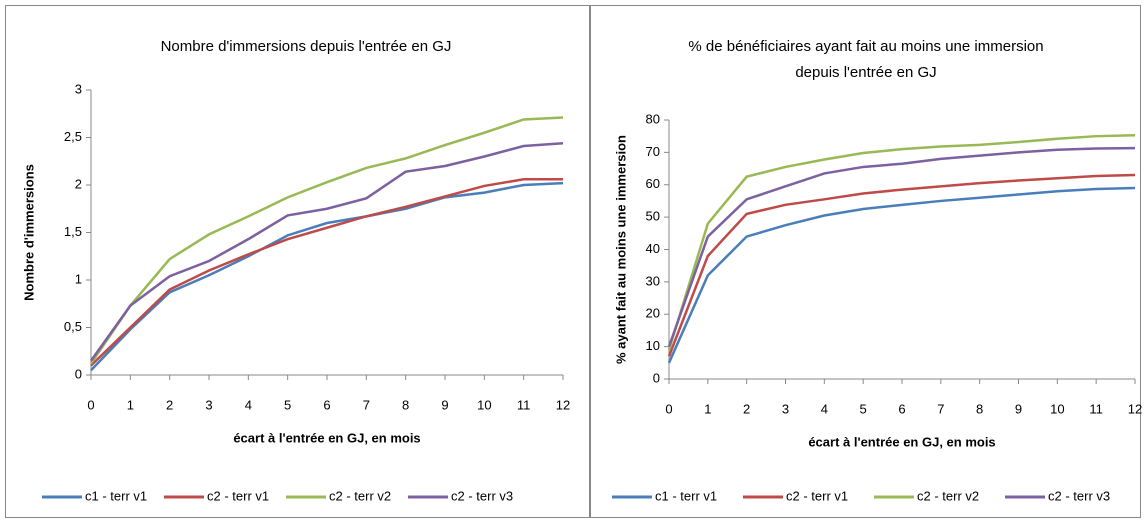 The height and width of the screenshot is (528, 1146). Describe the element at coordinates (653, 183) in the screenshot. I see `y-tick-label: 60` at that location.